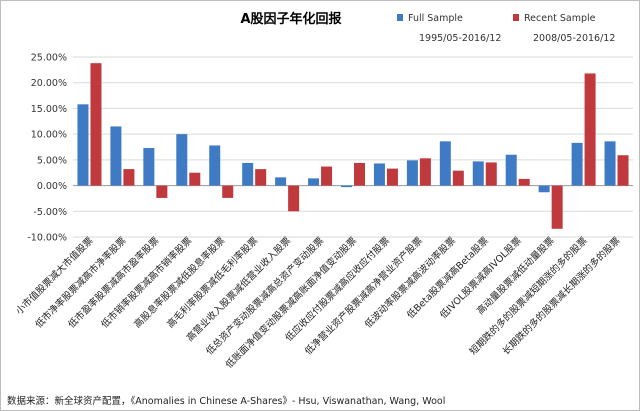 The height and width of the screenshot is (411, 640). Describe the element at coordinates (47, 238) in the screenshot. I see `y-tick-label: -10.00%` at that location.